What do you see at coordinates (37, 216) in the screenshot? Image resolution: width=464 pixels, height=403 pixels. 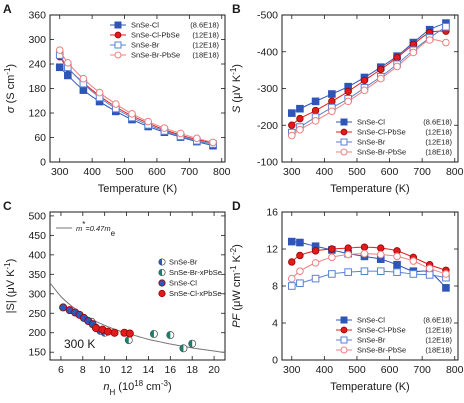 I see `y-tick-label: 500` at bounding box center [37, 216].